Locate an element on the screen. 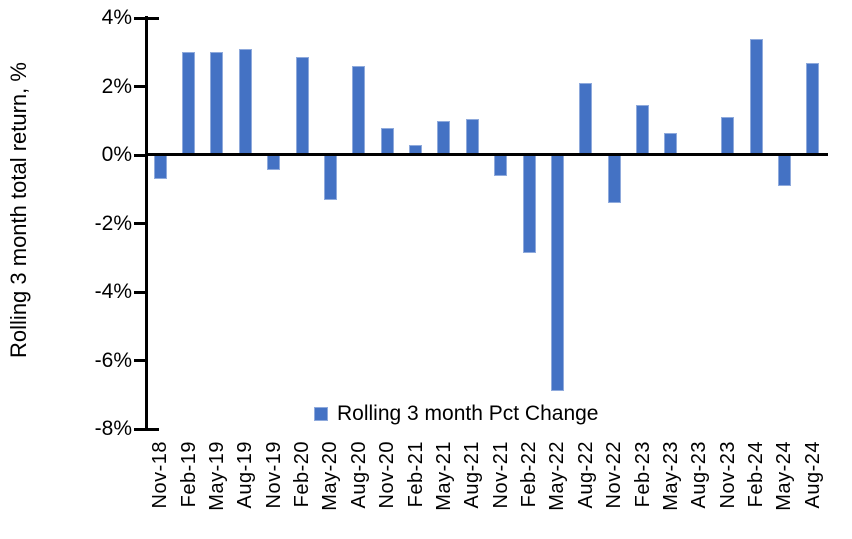  x-tick-label: May-21 is located at coordinates (443, 476).